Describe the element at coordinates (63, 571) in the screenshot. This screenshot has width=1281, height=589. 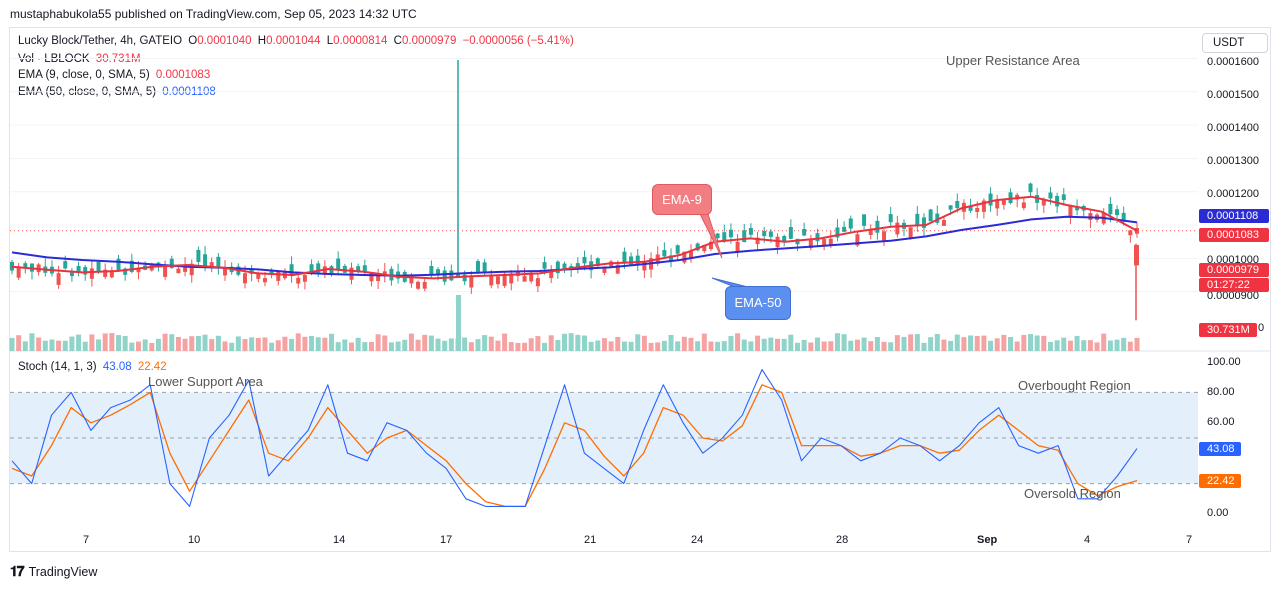
I see `brand-name: TradingView` at that location.